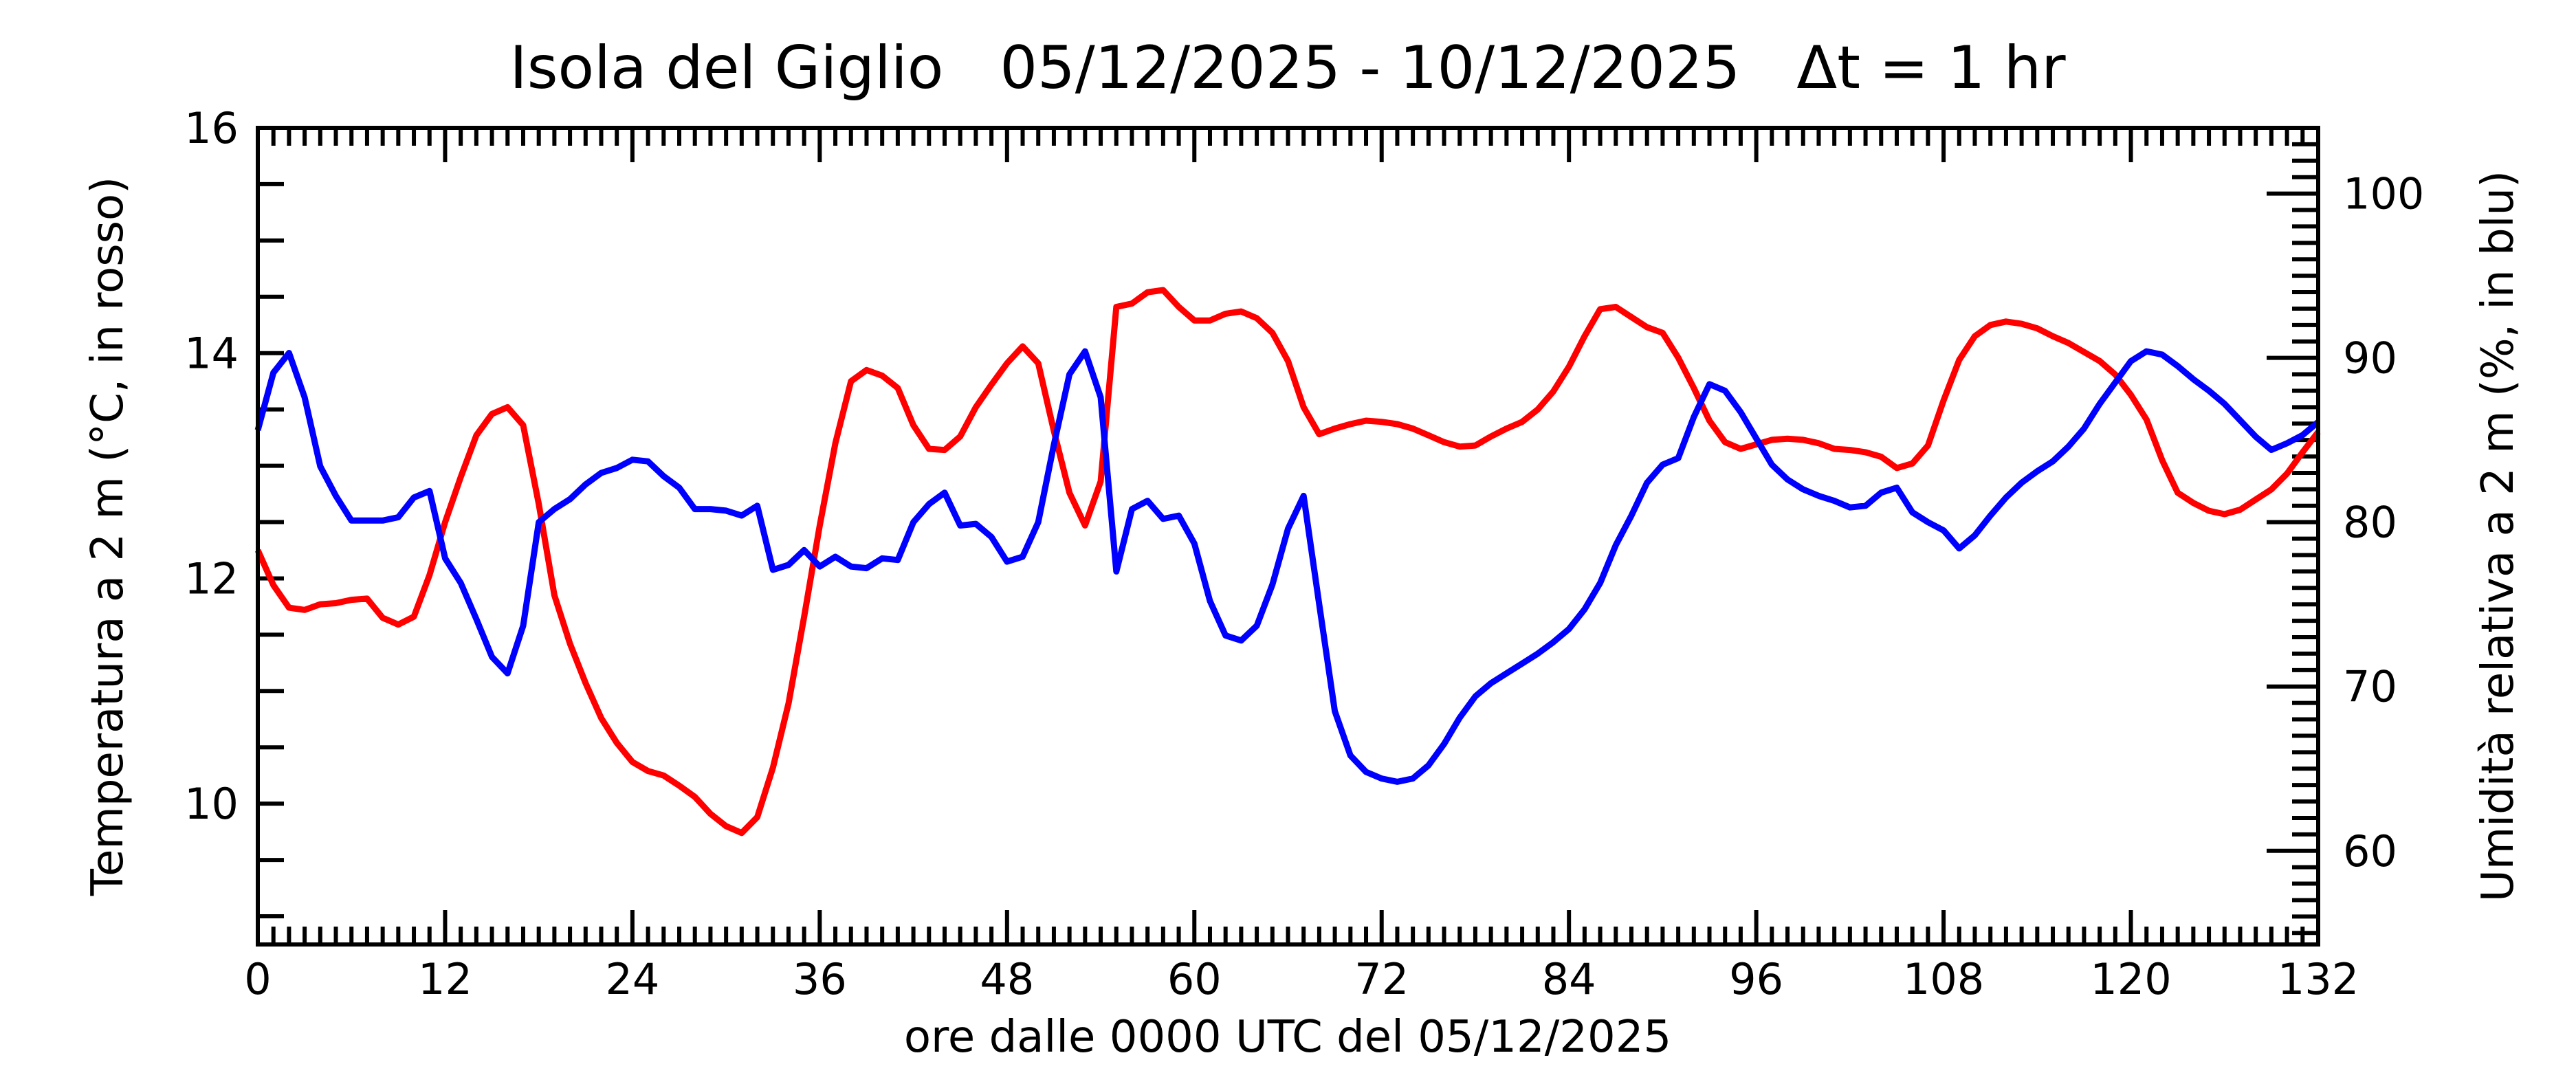  I want to click on x-tick-label: 120, so click(2130, 979).